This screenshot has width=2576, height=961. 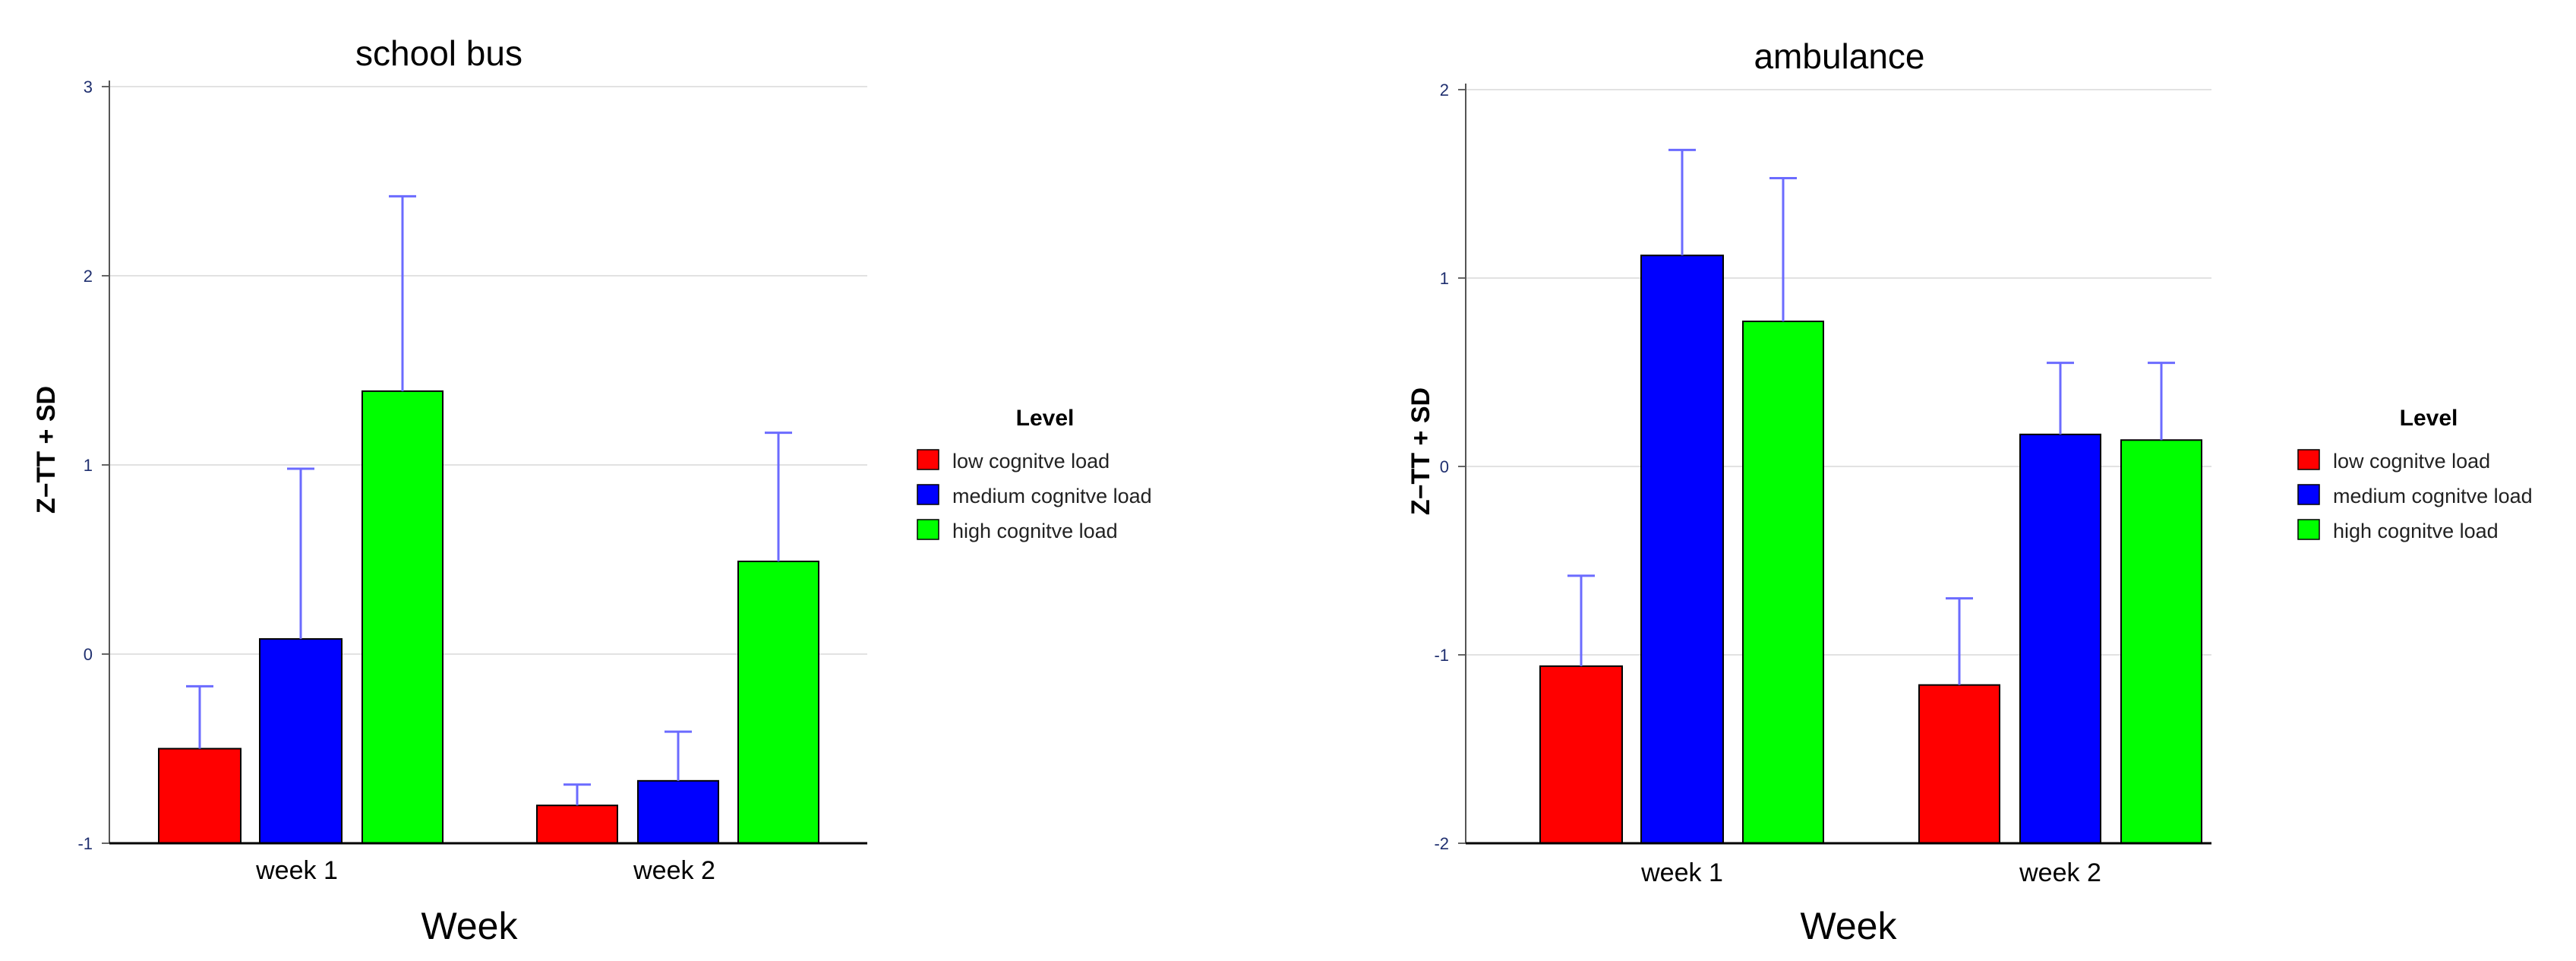 I want to click on y-tick-label: -2, so click(x=1441, y=843).